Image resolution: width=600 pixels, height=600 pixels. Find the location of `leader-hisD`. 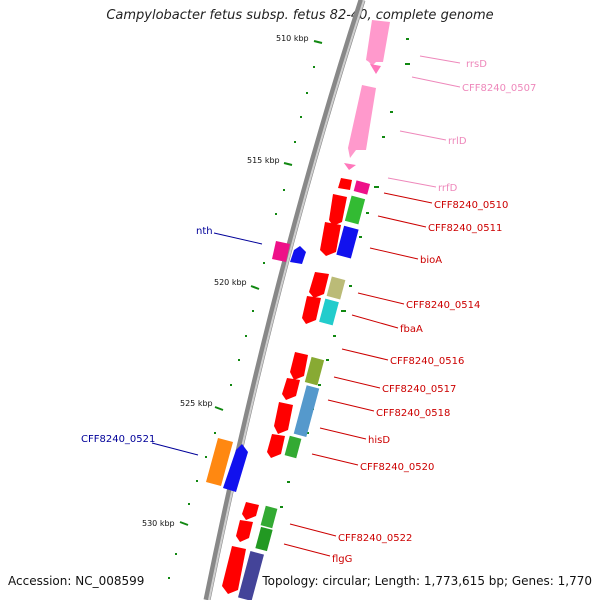

leader-hisD is located at coordinates (343, 433).